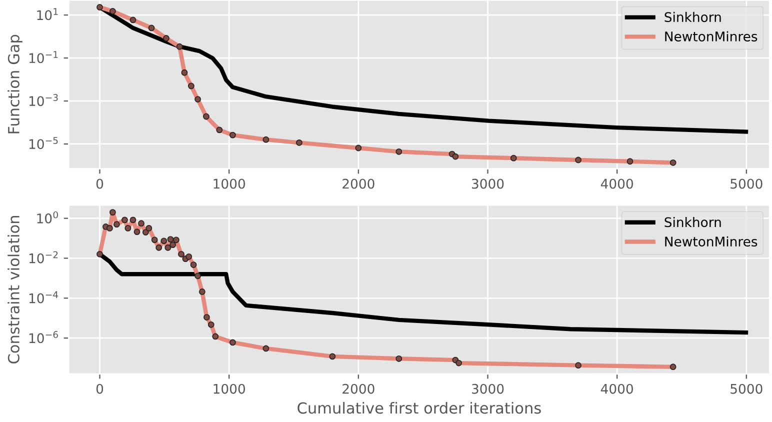 The image size is (772, 422). Describe the element at coordinates (43, 337) in the screenshot. I see `y-tick-label: 10$^{−6}$` at that location.